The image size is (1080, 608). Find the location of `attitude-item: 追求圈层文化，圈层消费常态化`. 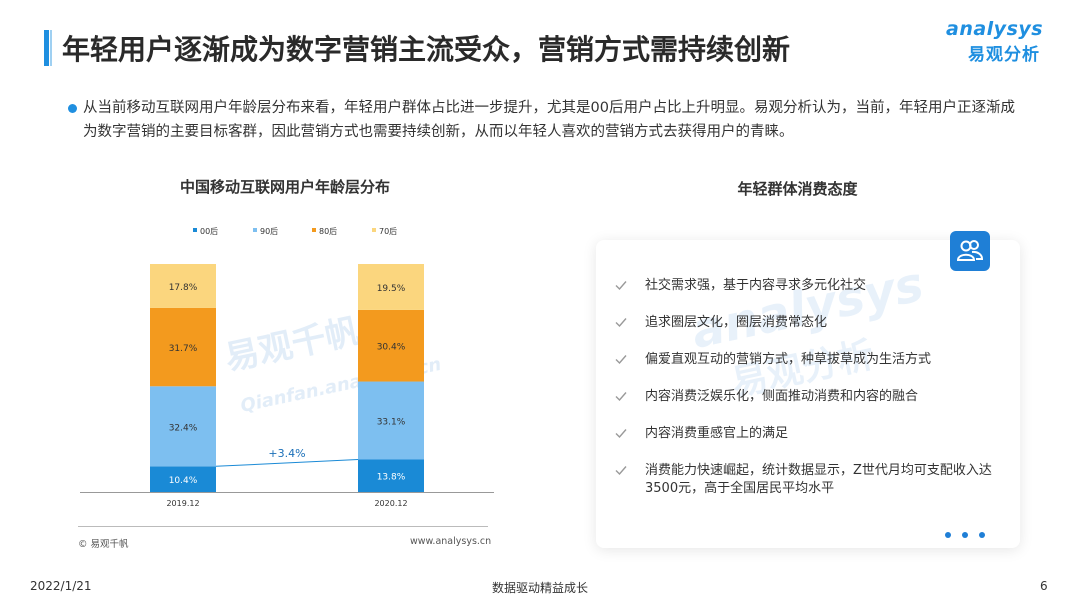

attitude-item: 追求圈层文化，圈层消费常态化 is located at coordinates (804, 323).